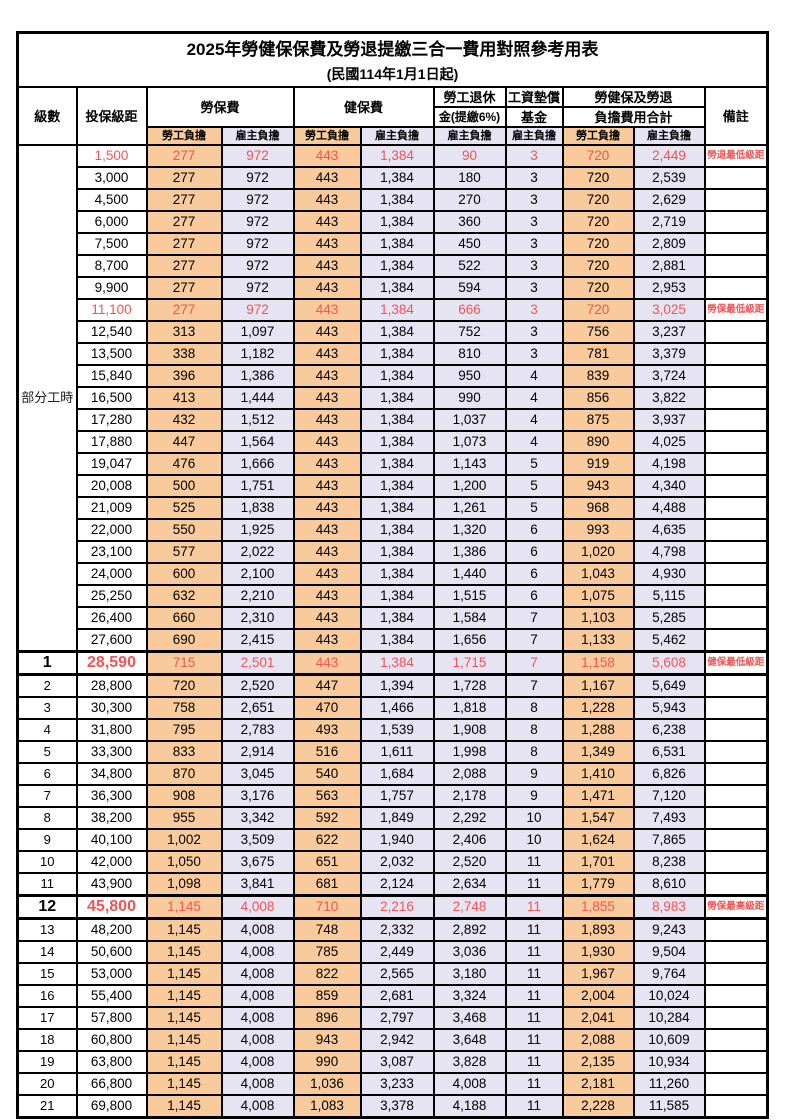 The image size is (791, 1120). I want to click on value-cell: 870, so click(184, 774).